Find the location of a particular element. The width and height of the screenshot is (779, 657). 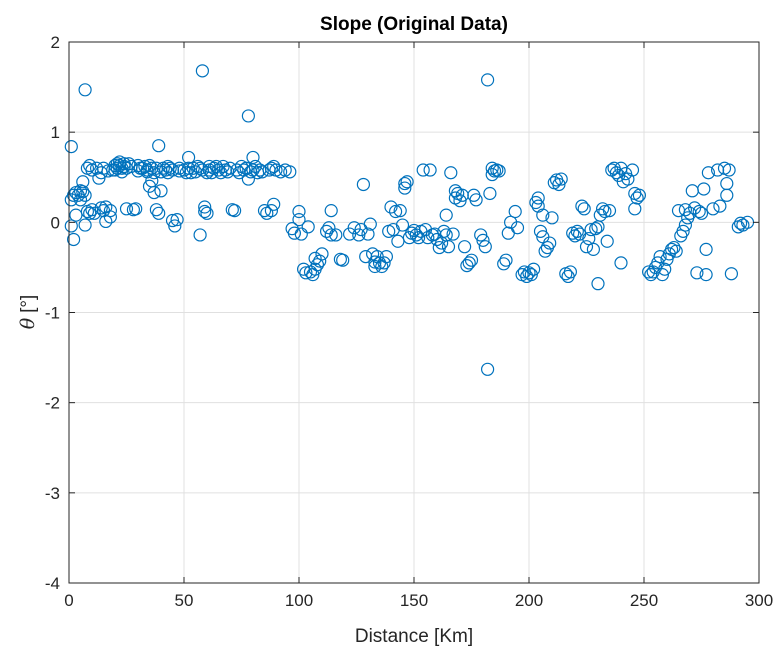

y-tick-label: 0 is located at coordinates (55, 222).